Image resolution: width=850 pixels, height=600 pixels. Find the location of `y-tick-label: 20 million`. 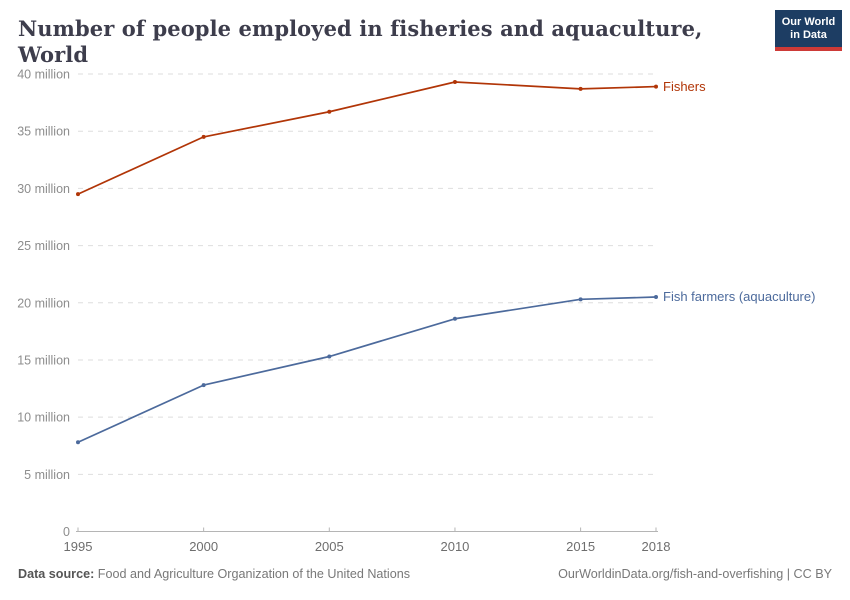

y-tick-label: 20 million is located at coordinates (43, 303).